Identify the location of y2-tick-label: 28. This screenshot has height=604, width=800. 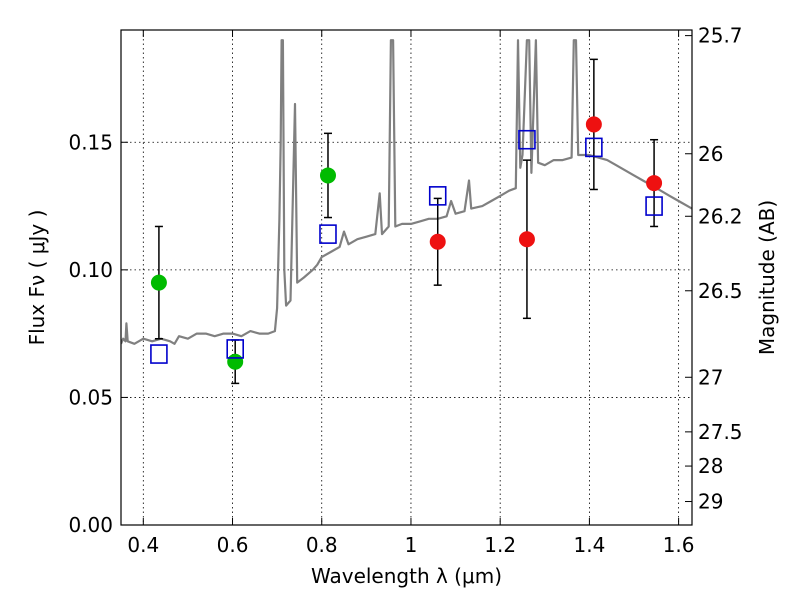
(710, 466).